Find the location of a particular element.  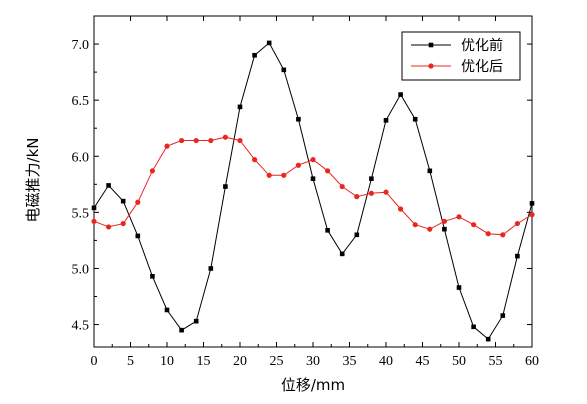

legend-box is located at coordinates (461, 56).